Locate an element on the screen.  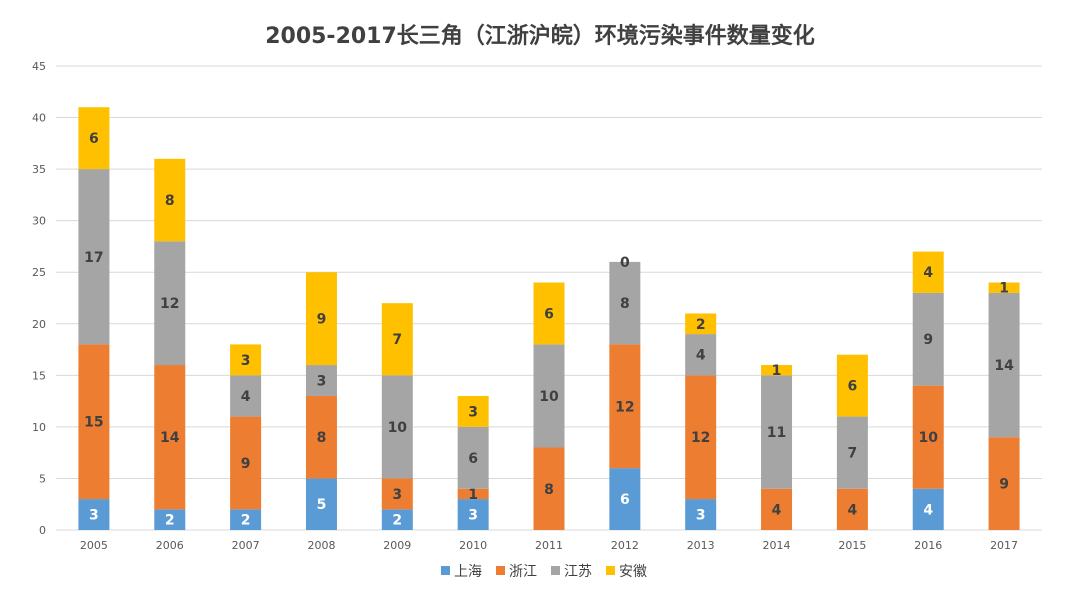
data-label: 17 is located at coordinates (93, 258).